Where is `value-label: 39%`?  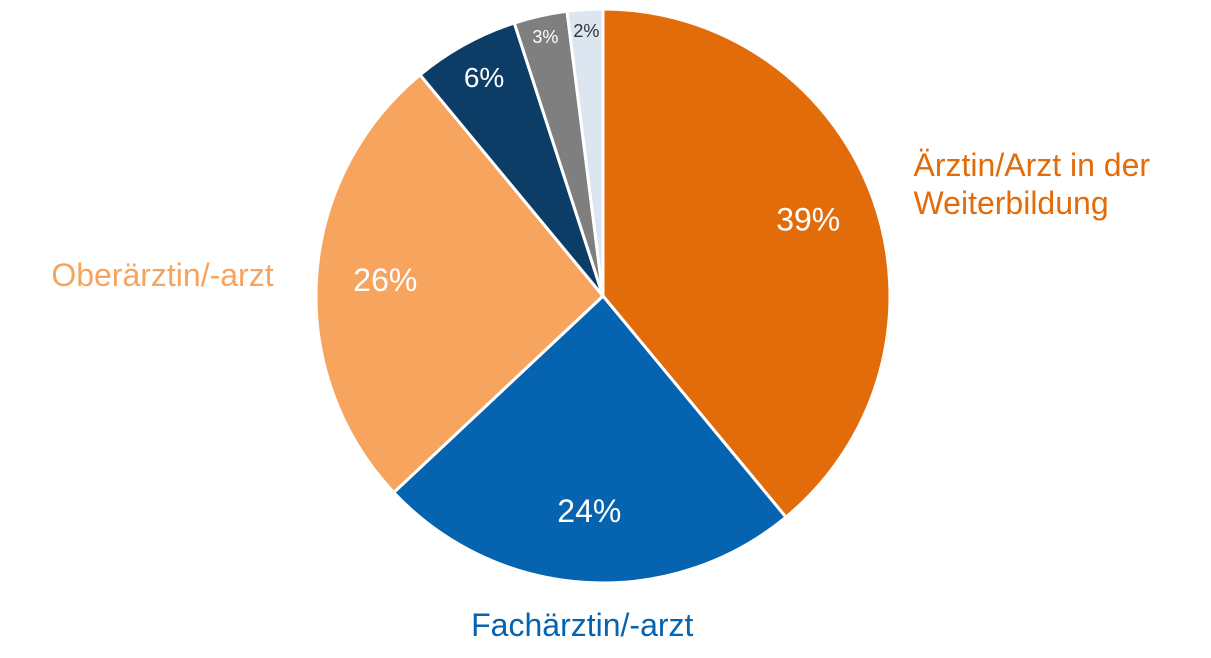
value-label: 39% is located at coordinates (808, 220).